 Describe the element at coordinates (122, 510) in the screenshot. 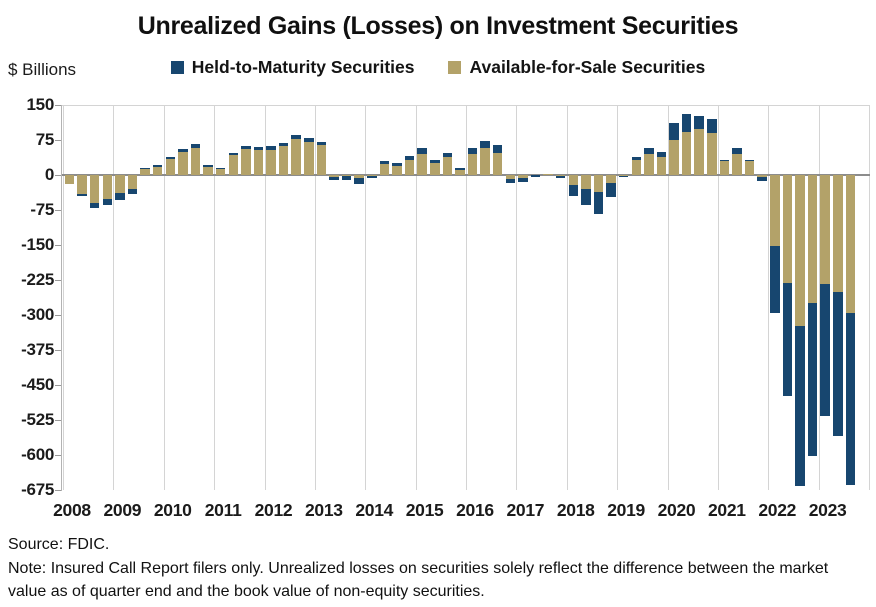

I see `x-axis-year-label: 2009` at that location.